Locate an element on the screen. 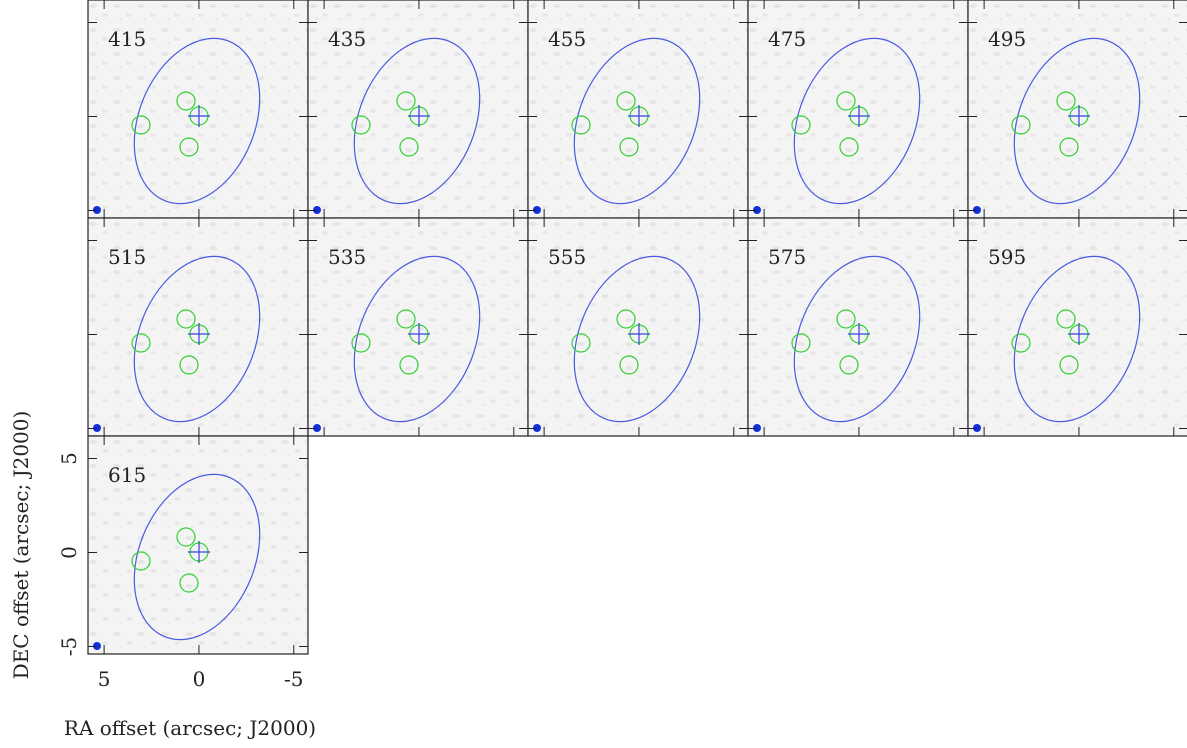  channel-label: 415 is located at coordinates (127, 39).